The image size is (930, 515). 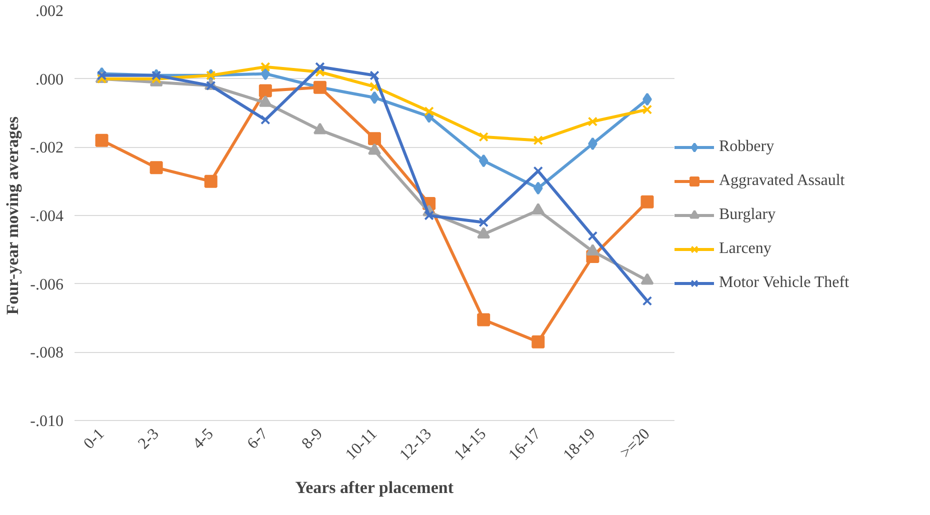 I want to click on y-tick-label: -.008, so click(x=47, y=353).